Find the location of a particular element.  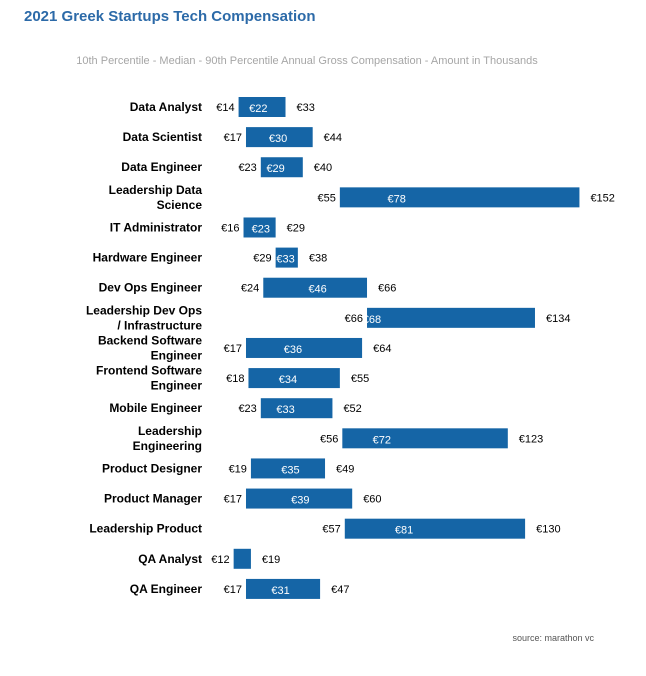

p10-label: €55 is located at coordinates (326, 198).